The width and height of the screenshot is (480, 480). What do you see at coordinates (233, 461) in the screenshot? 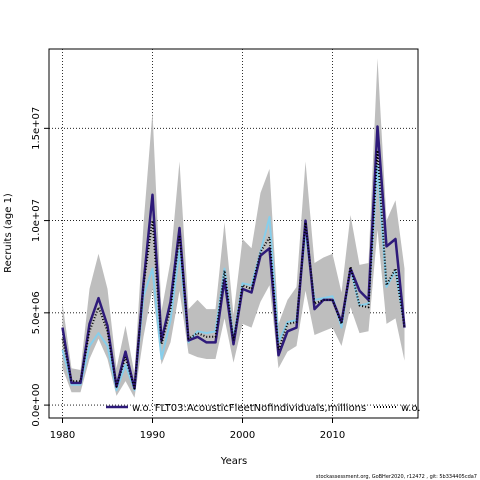
I see `x-axis-label: Years` at bounding box center [233, 461].